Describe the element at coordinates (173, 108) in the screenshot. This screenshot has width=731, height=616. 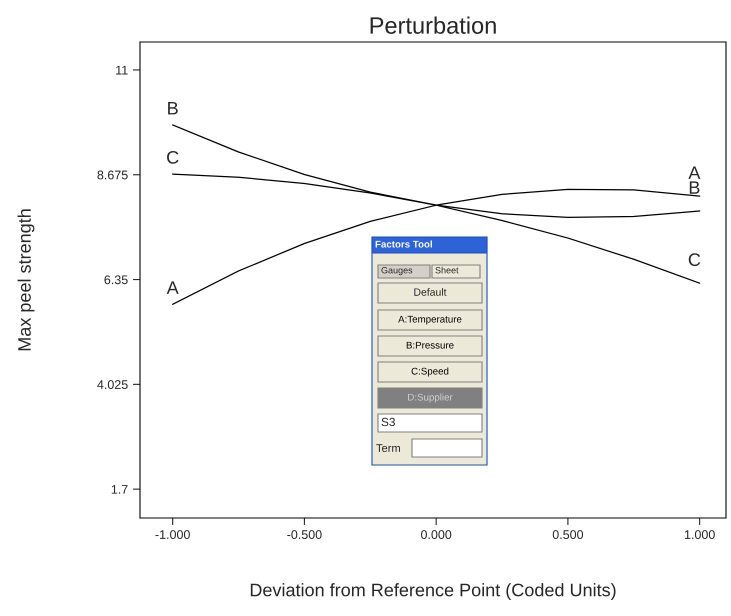
I see `series-label: B` at that location.